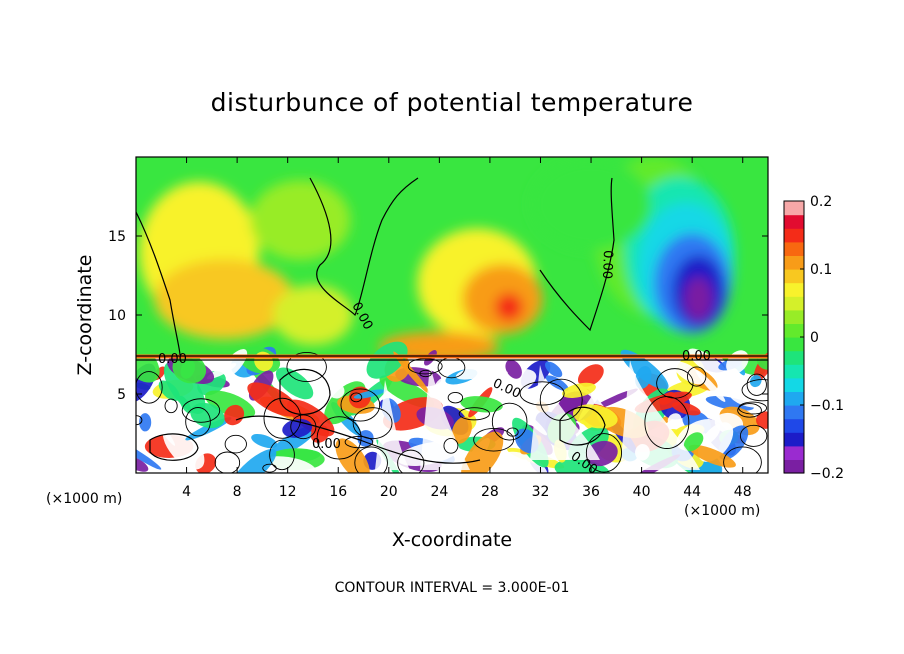  What do you see at coordinates (591, 492) in the screenshot?
I see `x-tick-label: 36` at bounding box center [591, 492].